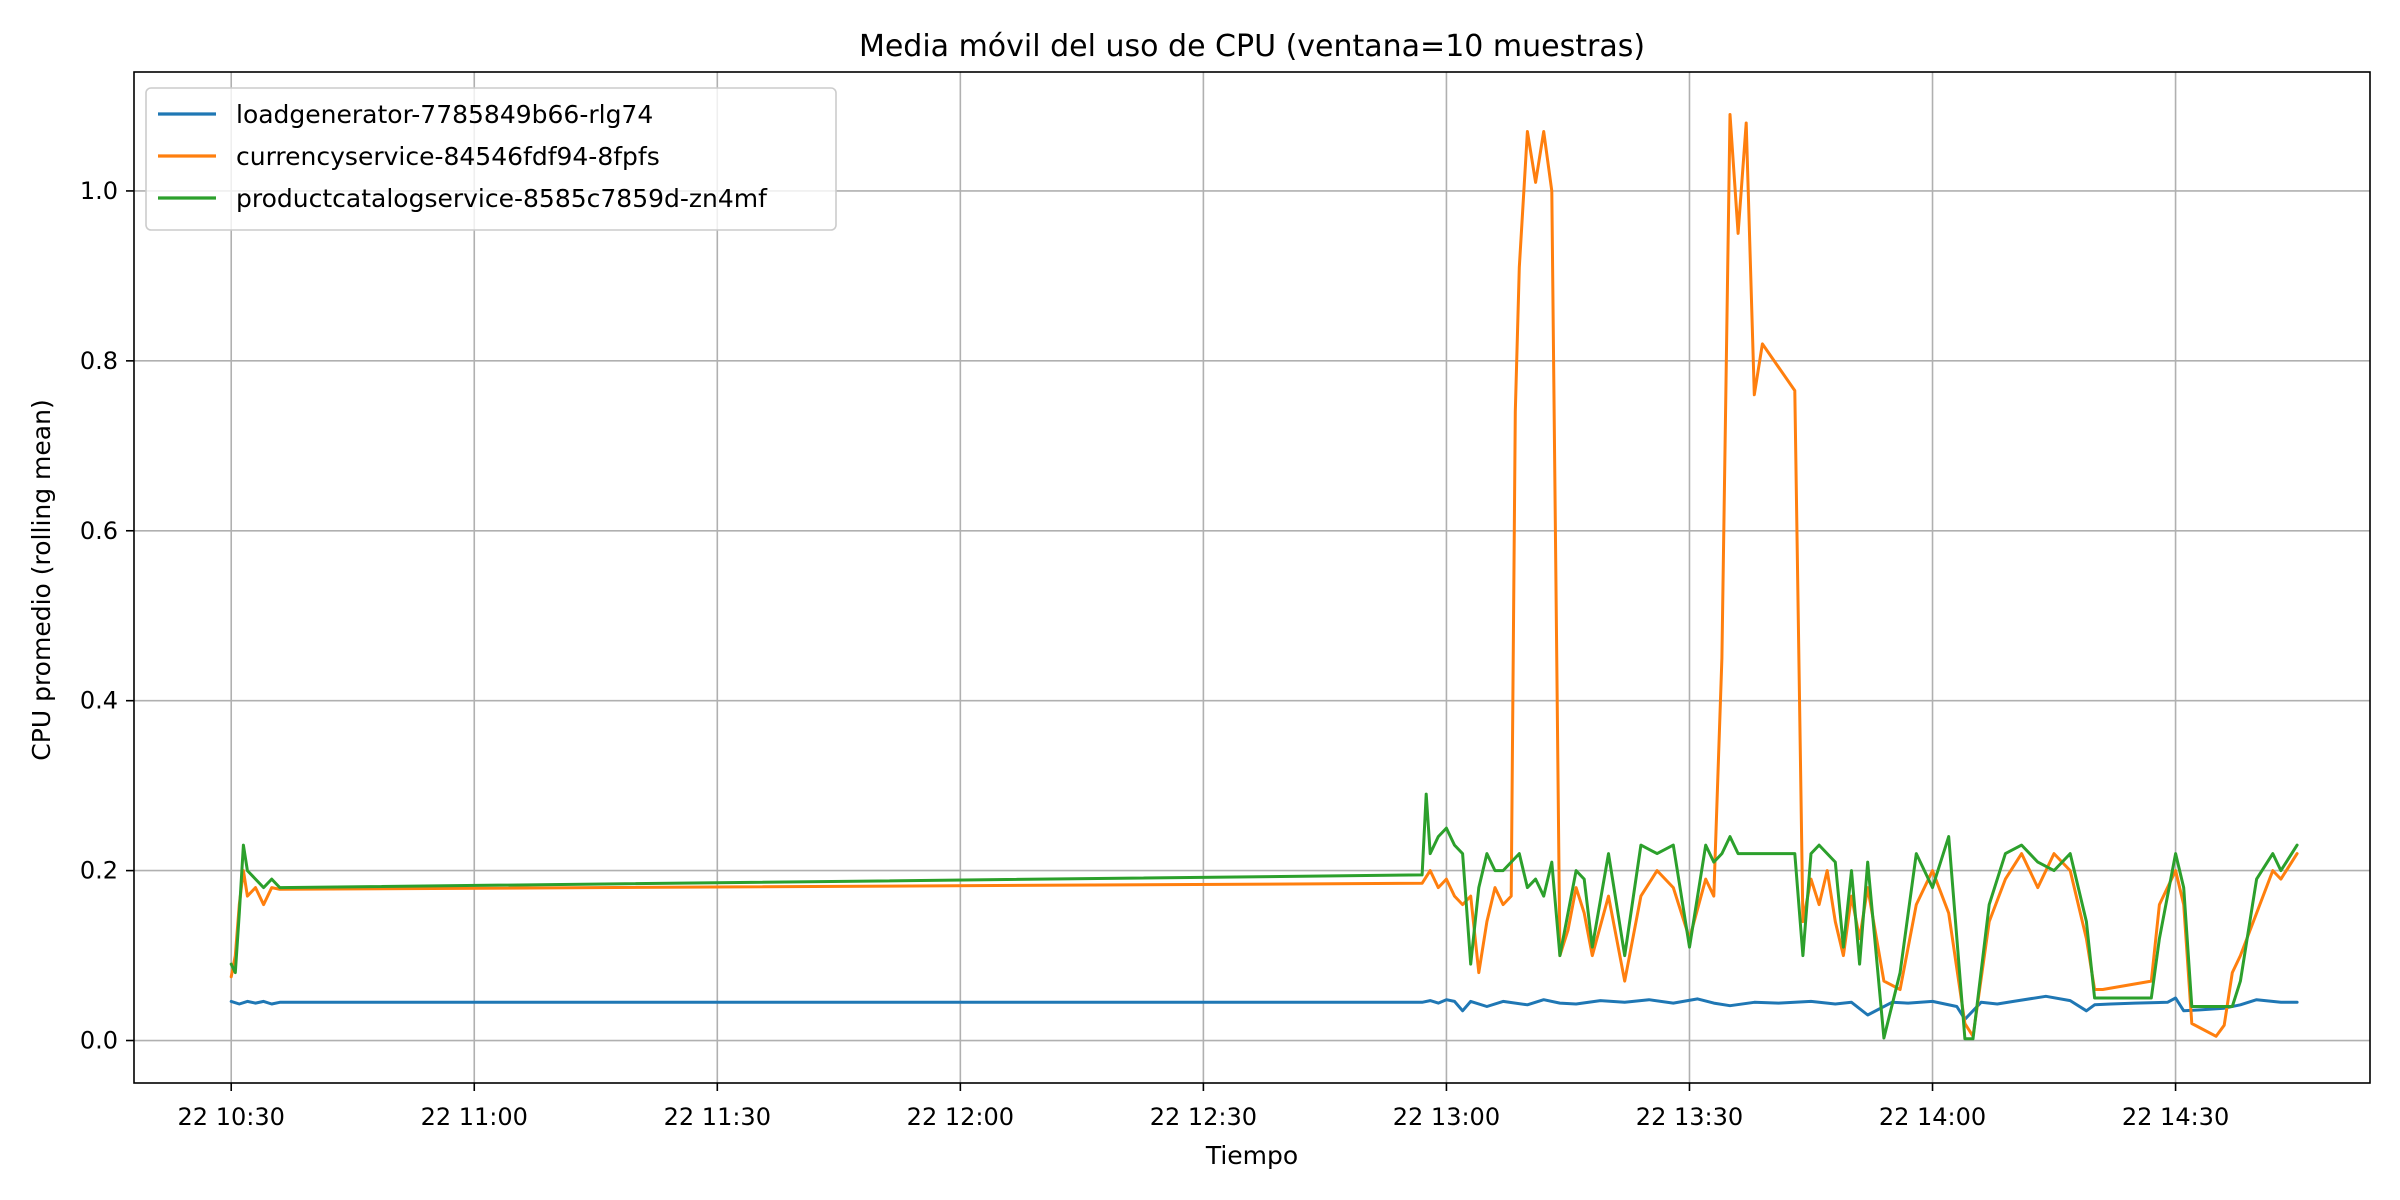 The height and width of the screenshot is (1200, 2400). I want to click on x-tick-label: 22 11:00, so click(474, 1117).